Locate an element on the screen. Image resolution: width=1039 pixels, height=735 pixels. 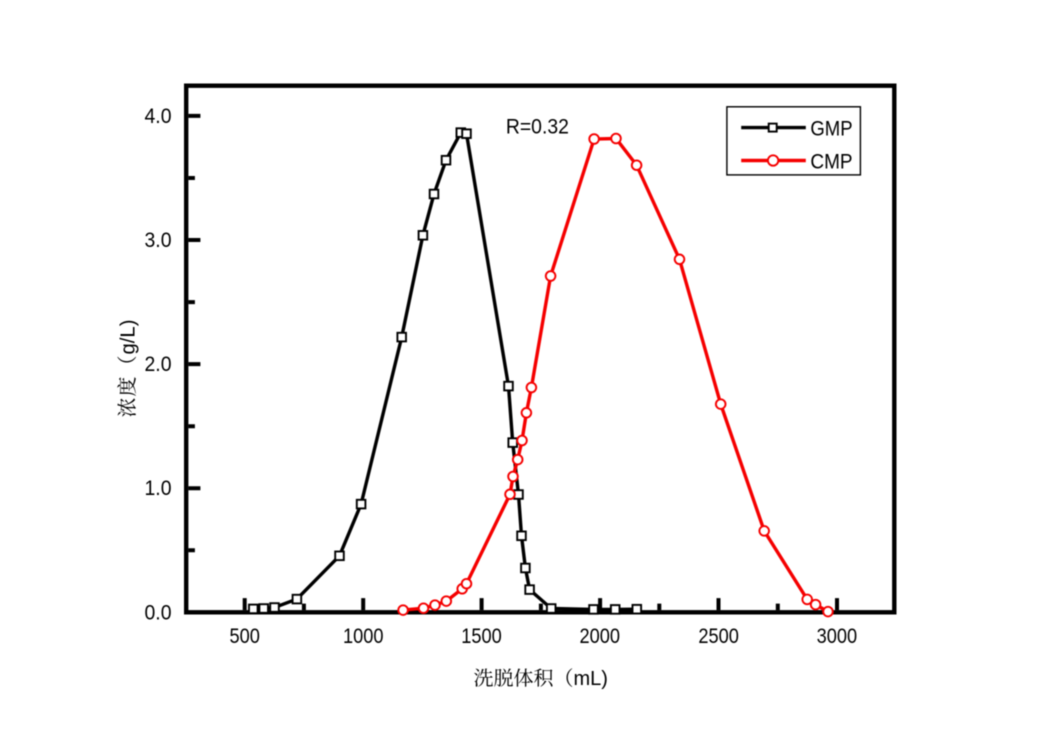
svg-text: 2.0 is located at coordinates (158, 364).